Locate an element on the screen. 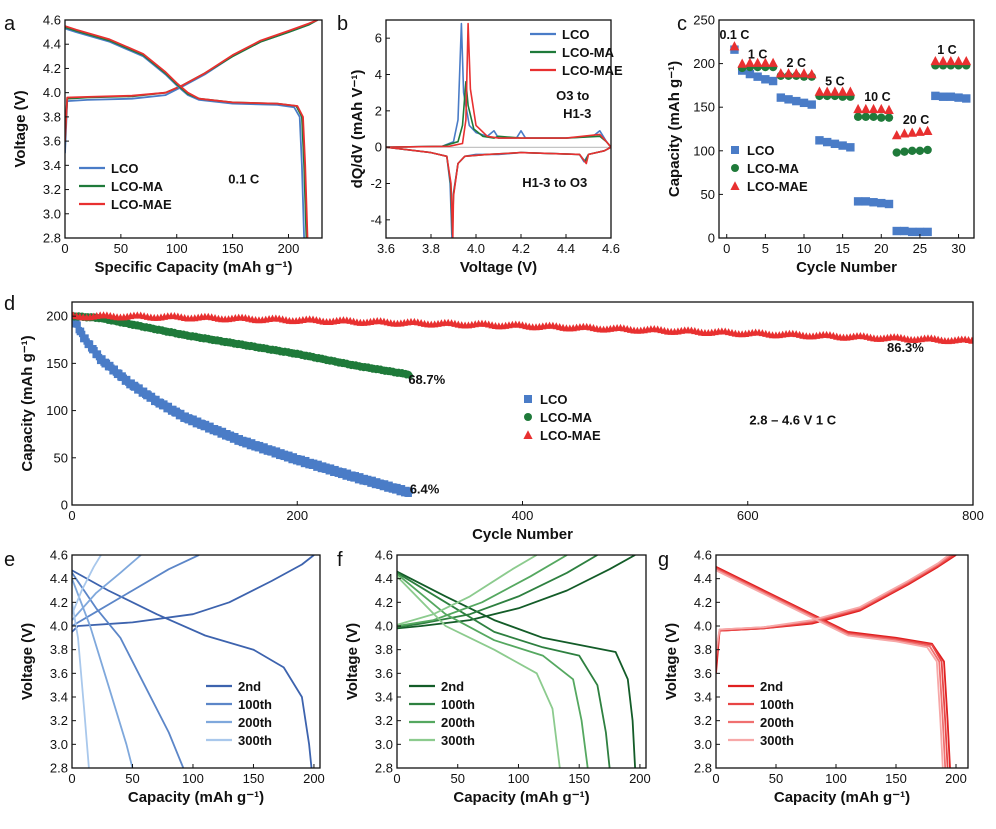 The image size is (996, 829). y-tick-label: 2 is located at coordinates (378, 110).